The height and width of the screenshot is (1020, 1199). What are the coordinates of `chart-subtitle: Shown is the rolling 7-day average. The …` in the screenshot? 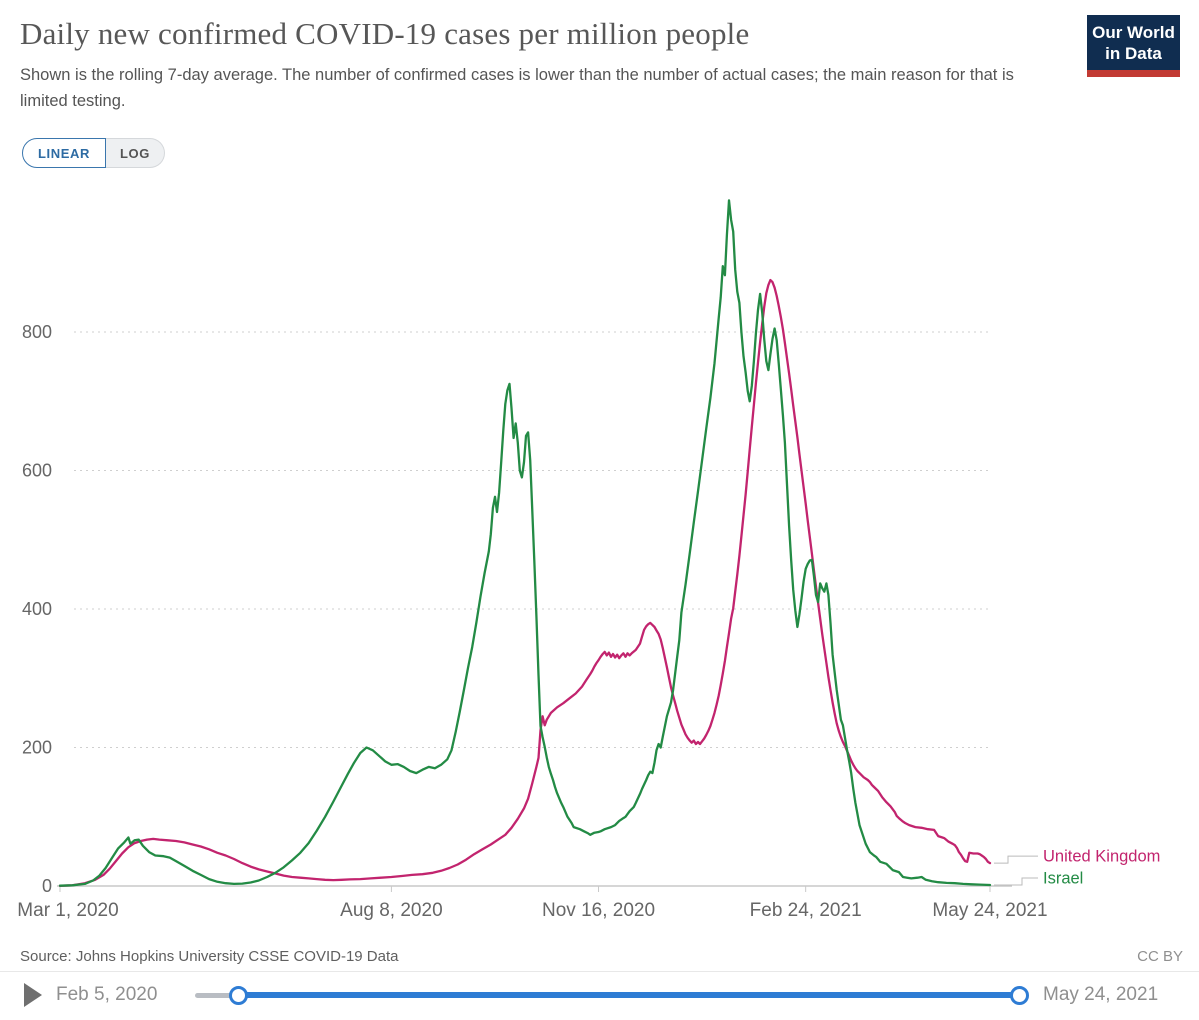 It's located at (517, 88).